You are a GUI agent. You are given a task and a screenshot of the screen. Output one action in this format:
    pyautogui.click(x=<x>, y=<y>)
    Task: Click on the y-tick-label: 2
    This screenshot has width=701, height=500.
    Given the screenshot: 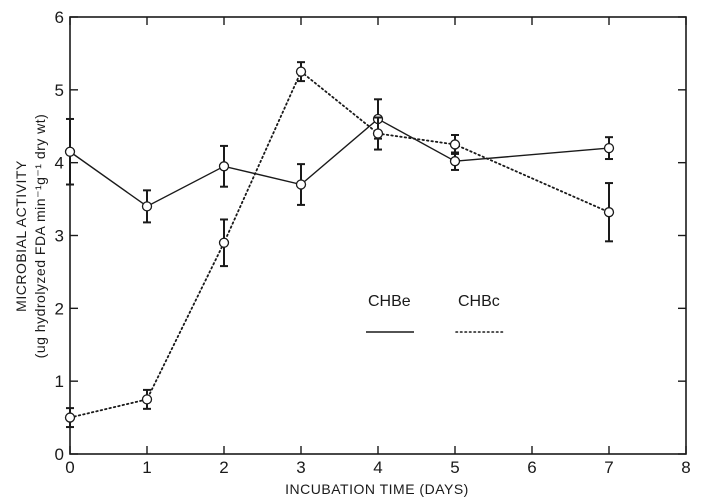 What is the action you would take?
    pyautogui.click(x=59, y=308)
    